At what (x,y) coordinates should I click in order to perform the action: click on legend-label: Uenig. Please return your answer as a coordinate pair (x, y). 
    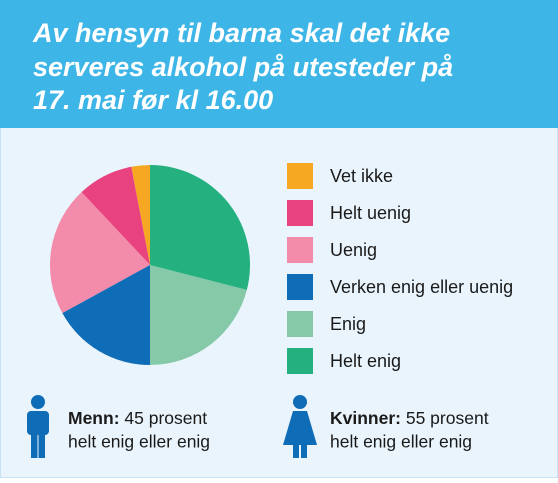
    Looking at the image, I should click on (353, 250).